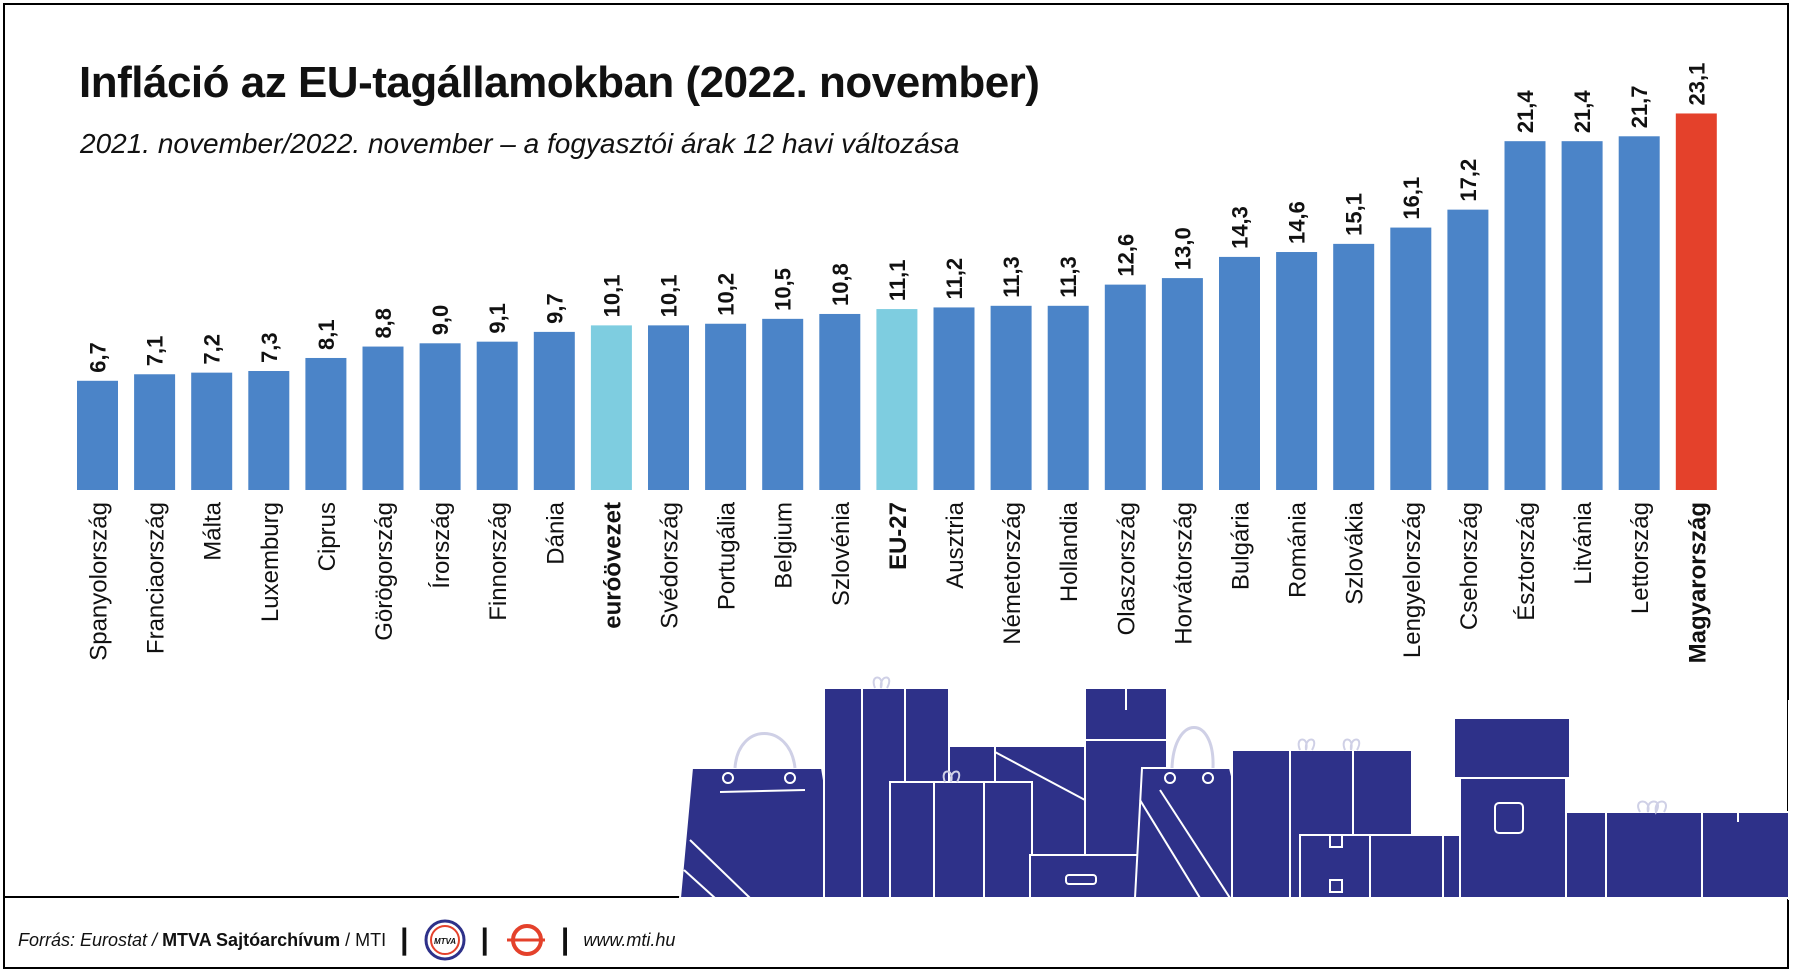  What do you see at coordinates (366, 939) in the screenshot?
I see `source-suffix: / MTI` at bounding box center [366, 939].